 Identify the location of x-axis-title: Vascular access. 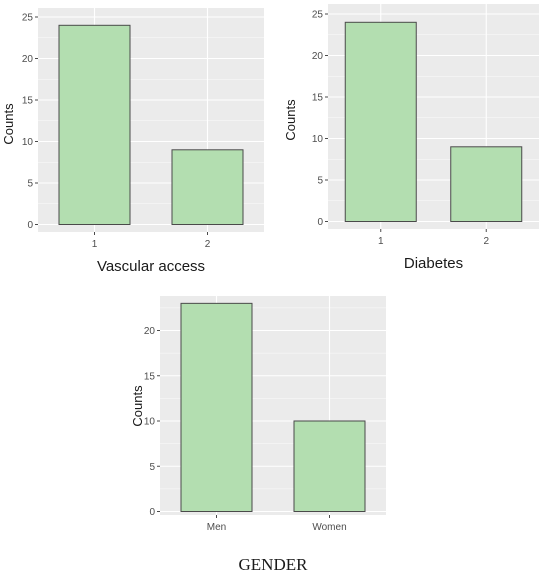
(151, 266).